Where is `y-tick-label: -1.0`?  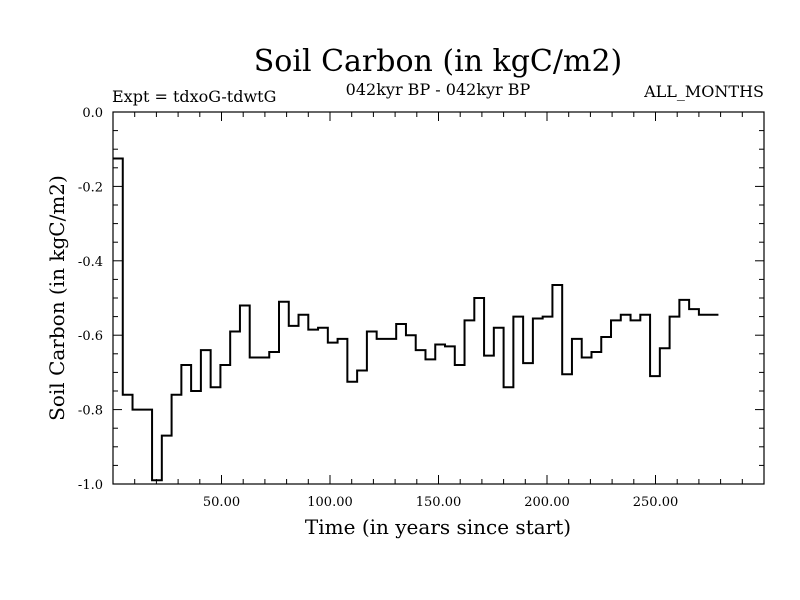
y-tick-label: -1.0 is located at coordinates (90, 485).